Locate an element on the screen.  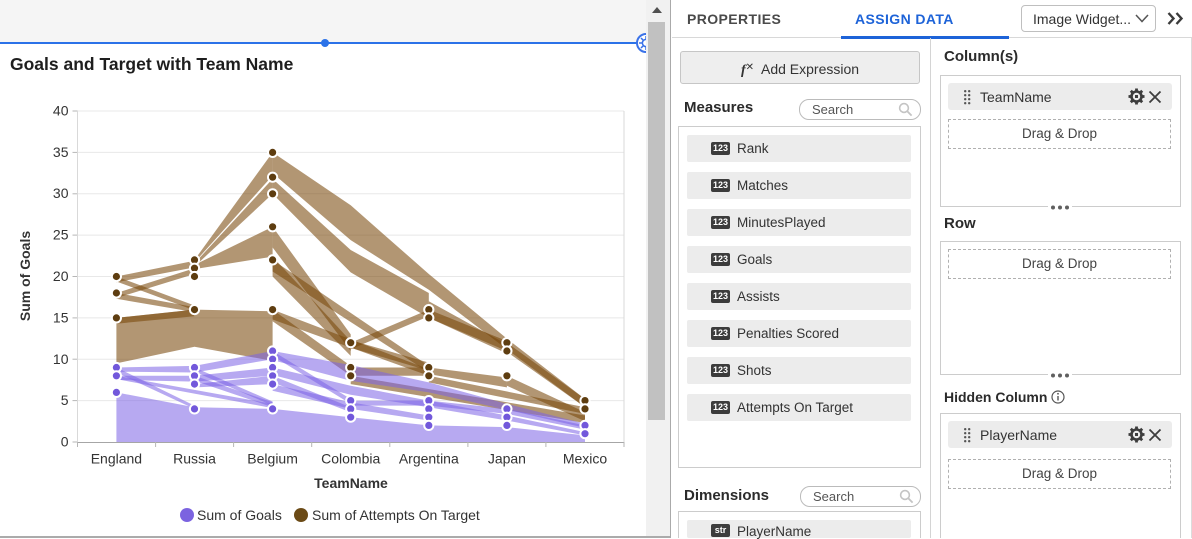
svg-text: Japan is located at coordinates (507, 459).